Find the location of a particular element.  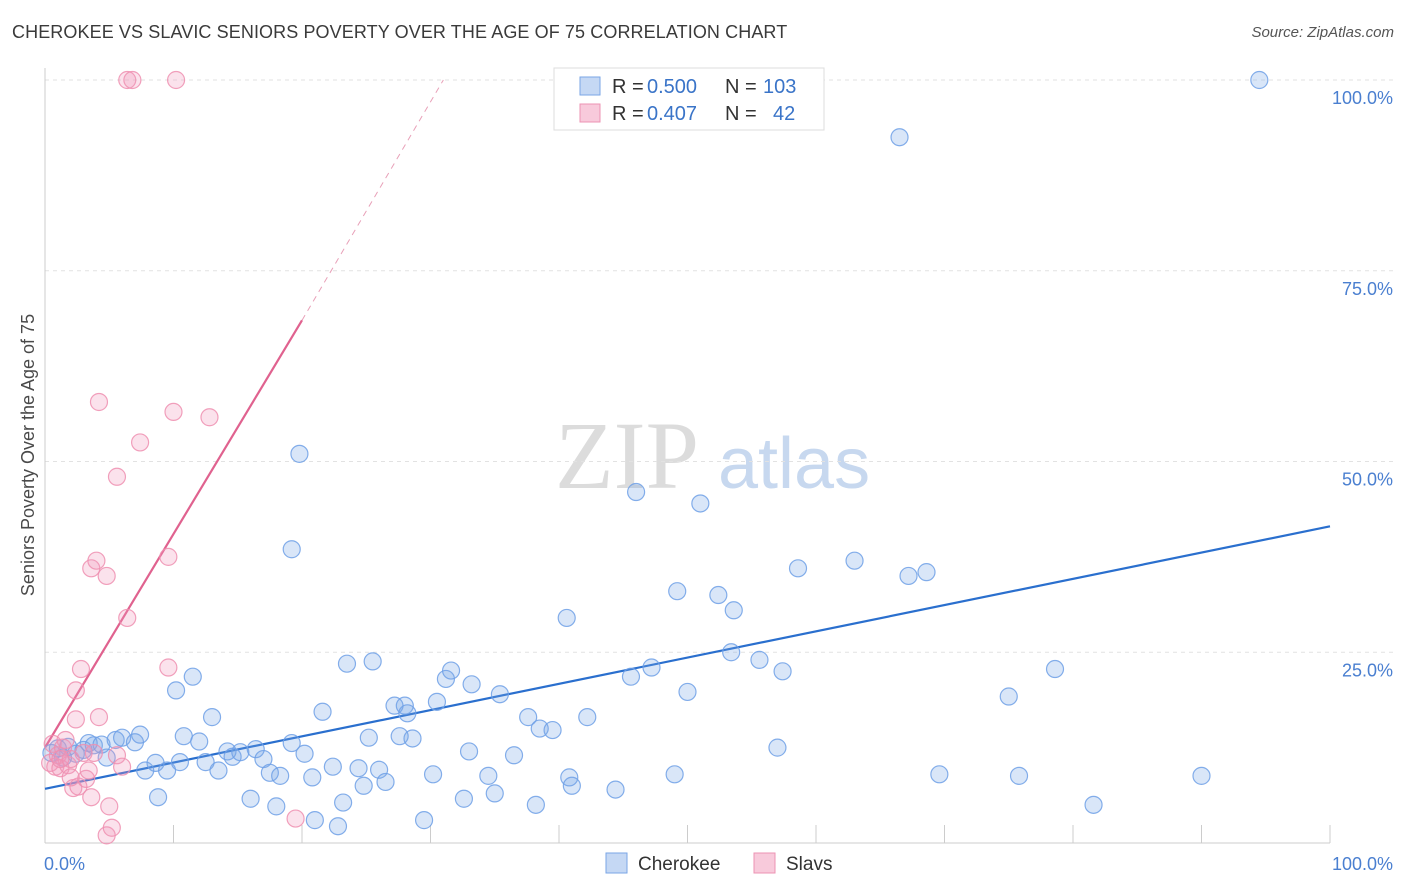

watermark-atlas: atlas is located at coordinates (794, 464).